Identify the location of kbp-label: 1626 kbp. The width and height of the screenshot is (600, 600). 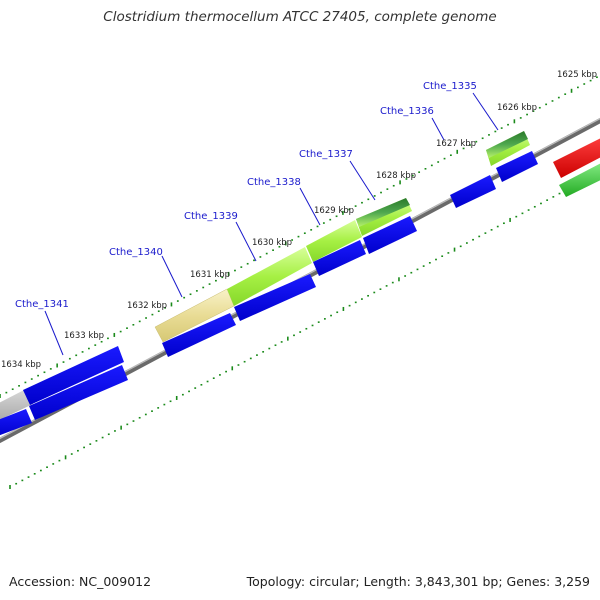
(517, 108).